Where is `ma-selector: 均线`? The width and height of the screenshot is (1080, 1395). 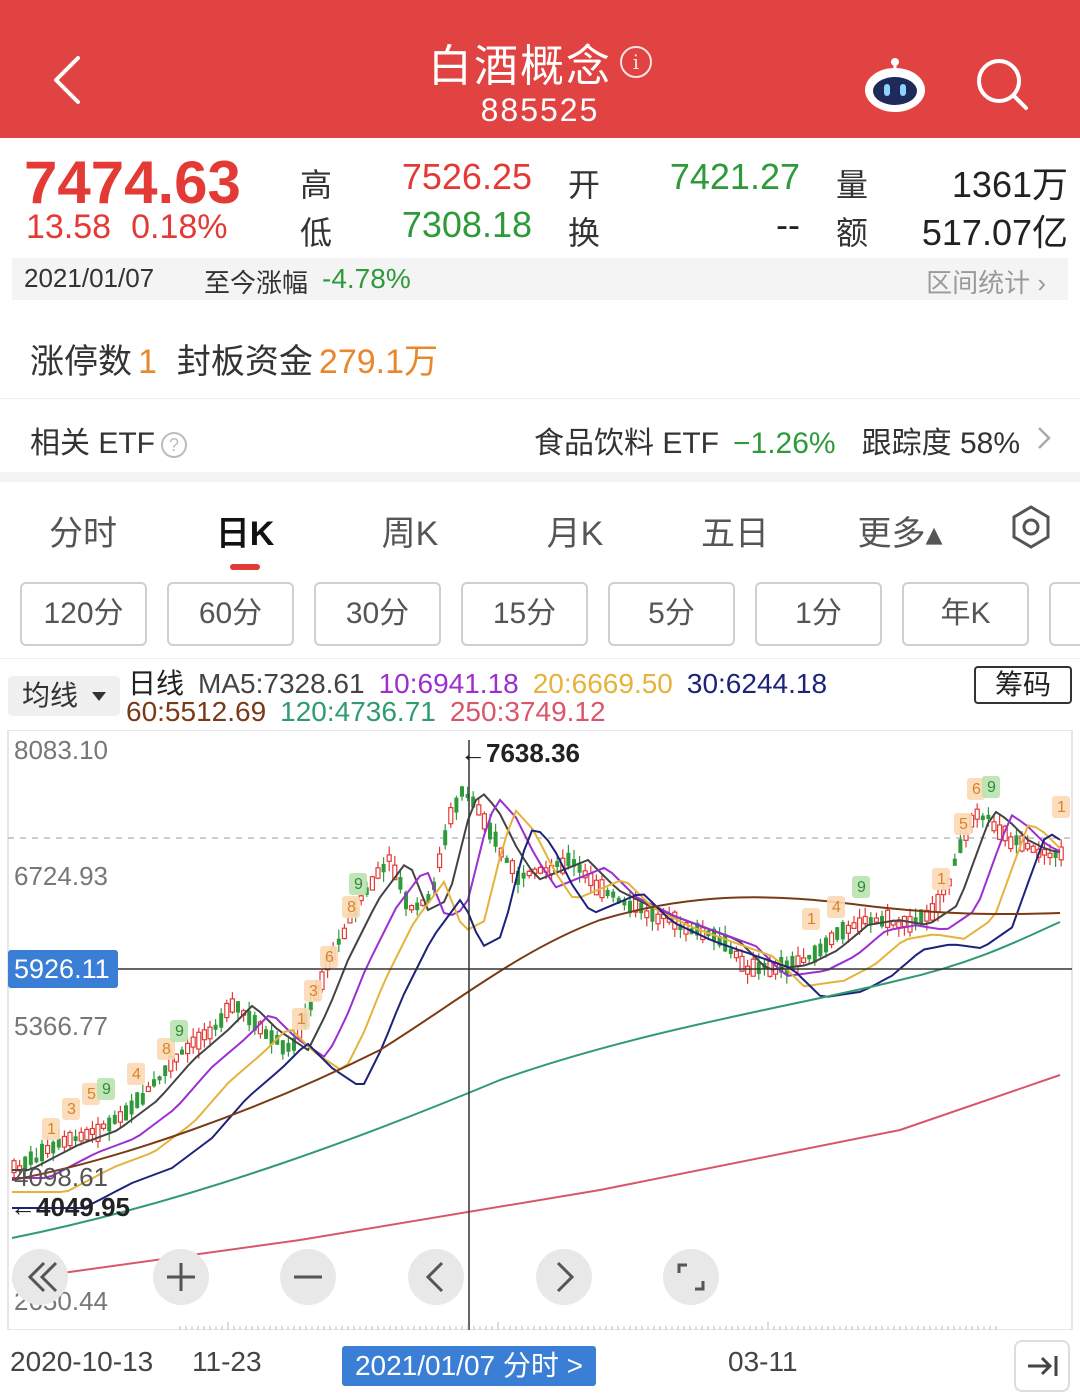 ma-selector: 均线 is located at coordinates (64, 696).